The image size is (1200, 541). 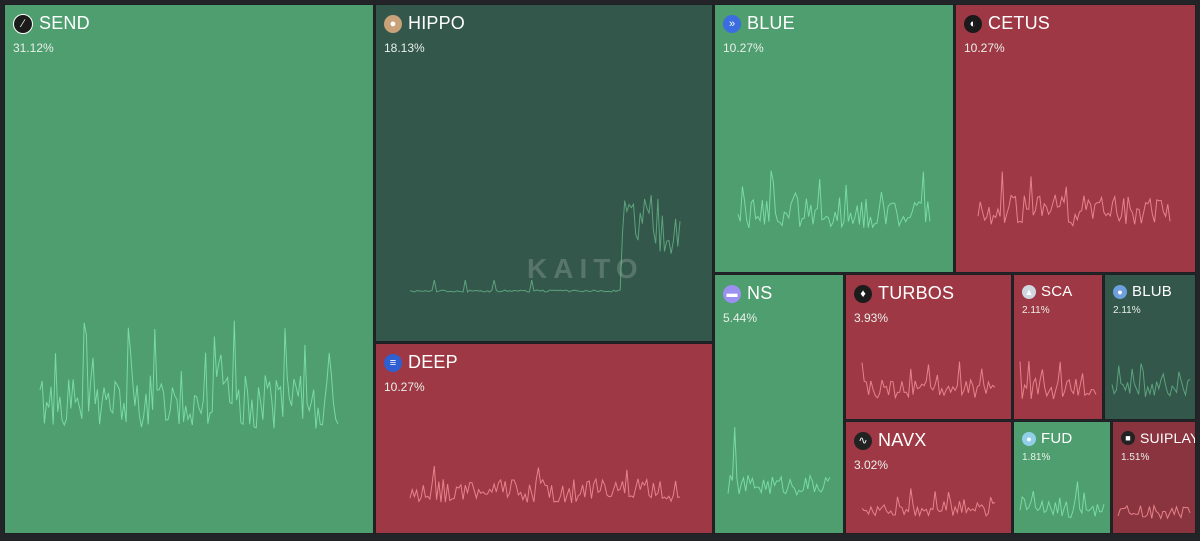 What do you see at coordinates (1058, 347) in the screenshot?
I see `tile-sca: ▲ SCA 2.11%` at bounding box center [1058, 347].